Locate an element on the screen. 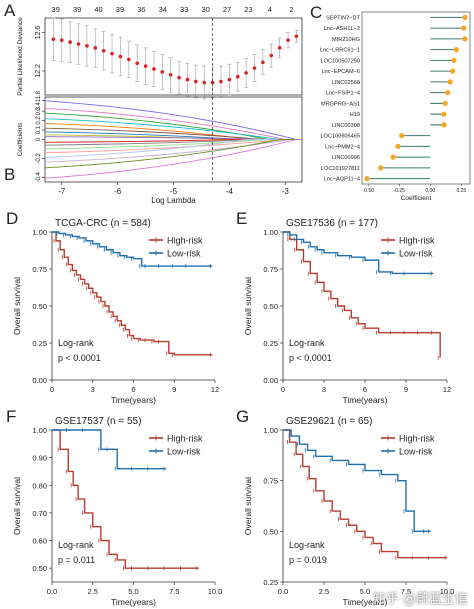 Image resolution: width=474 pixels, height=609 pixels. x-tick-label: -7 is located at coordinates (62, 191).